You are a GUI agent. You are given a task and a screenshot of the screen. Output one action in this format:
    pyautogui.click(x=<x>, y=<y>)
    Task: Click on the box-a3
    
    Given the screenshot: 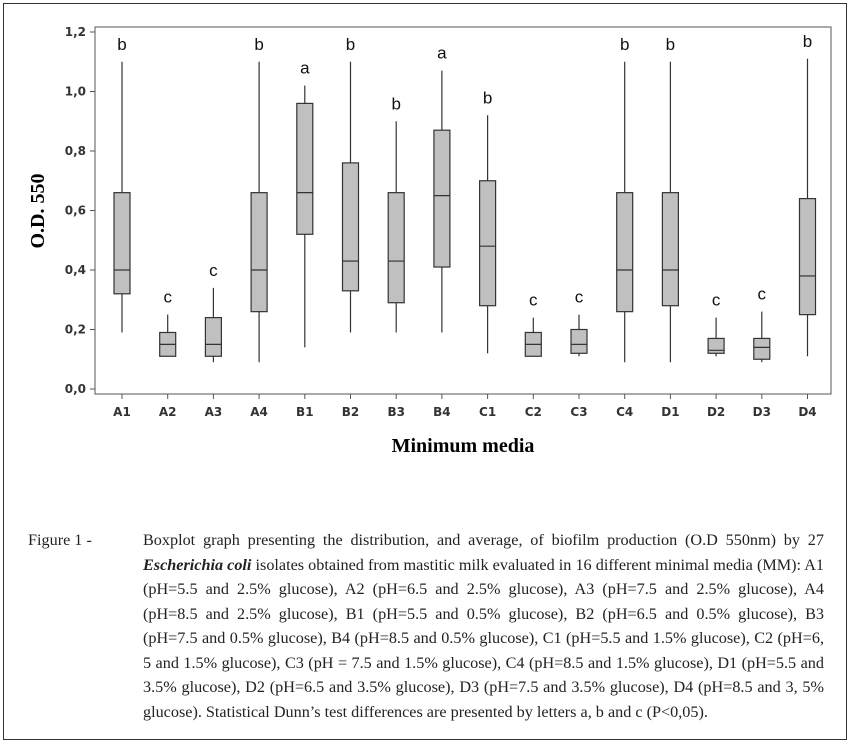 What is the action you would take?
    pyautogui.click(x=213, y=325)
    